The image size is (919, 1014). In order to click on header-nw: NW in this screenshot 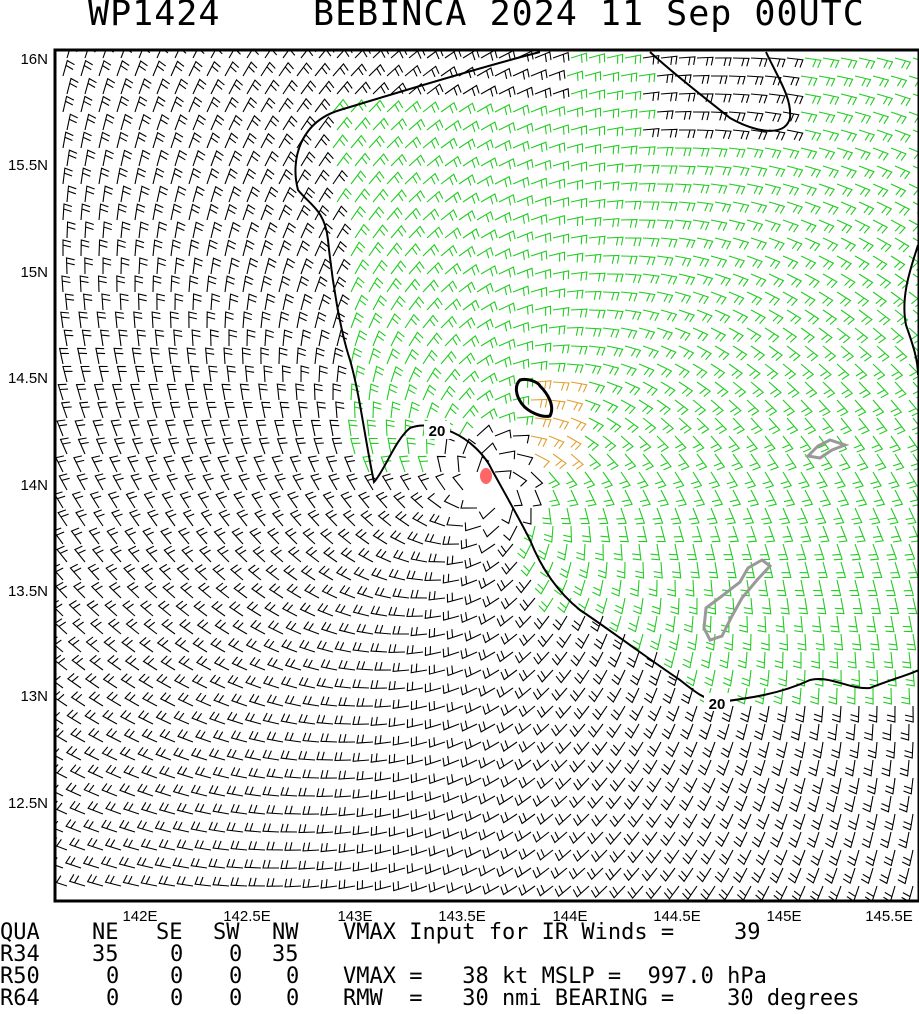, I will do `click(285, 932)`.